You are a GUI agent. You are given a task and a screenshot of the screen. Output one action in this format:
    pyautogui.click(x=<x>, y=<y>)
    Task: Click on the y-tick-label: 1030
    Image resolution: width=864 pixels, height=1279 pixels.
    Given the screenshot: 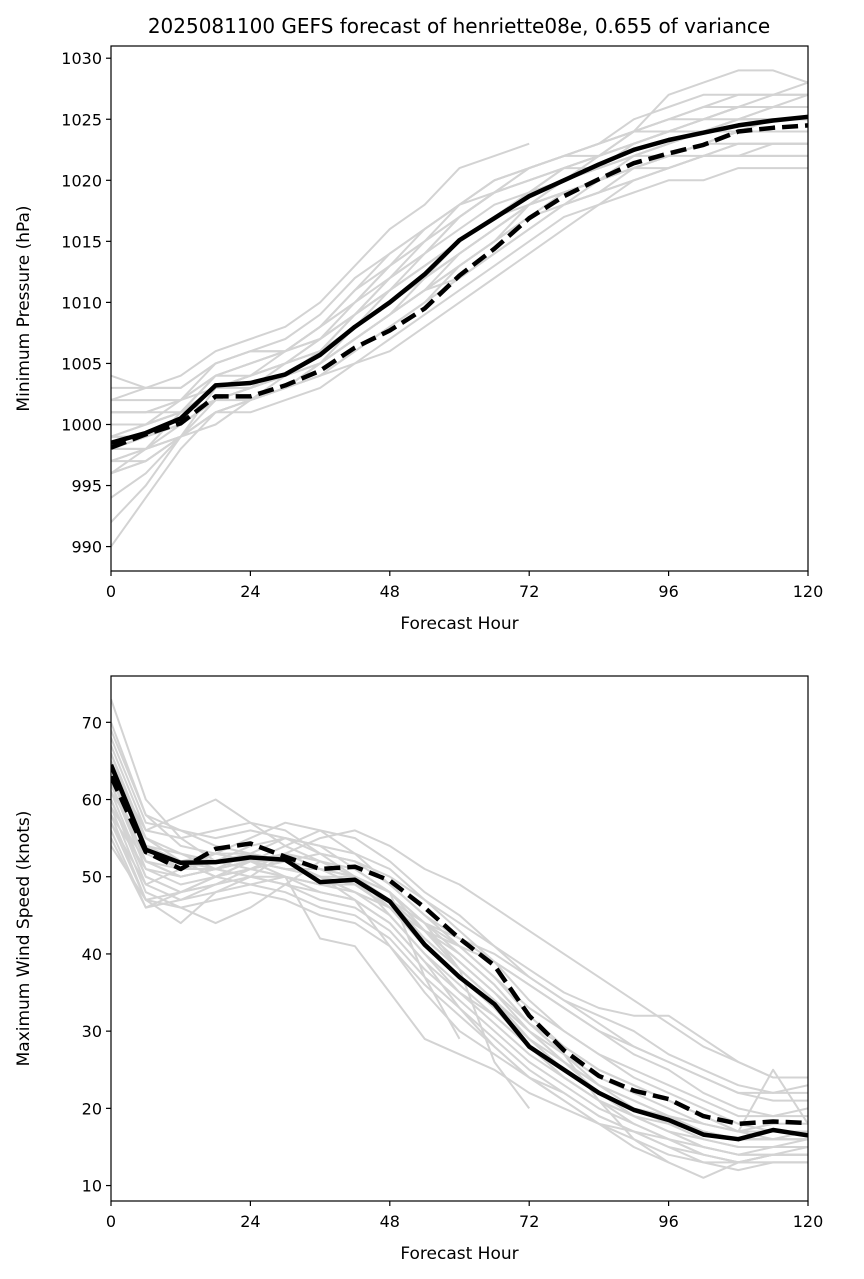 What is the action you would take?
    pyautogui.click(x=81, y=58)
    